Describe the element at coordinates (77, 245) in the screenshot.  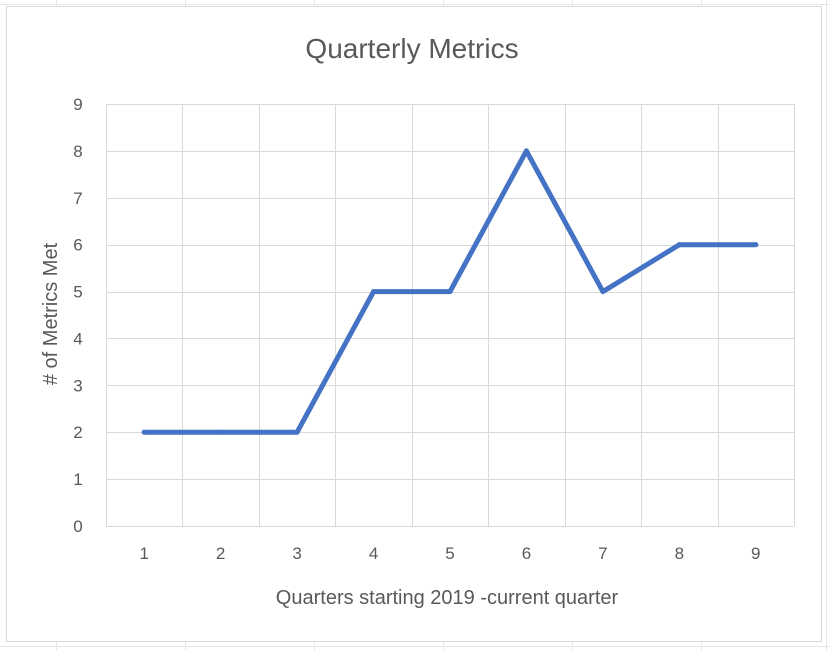
I see `y-tick-label: 6` at that location.